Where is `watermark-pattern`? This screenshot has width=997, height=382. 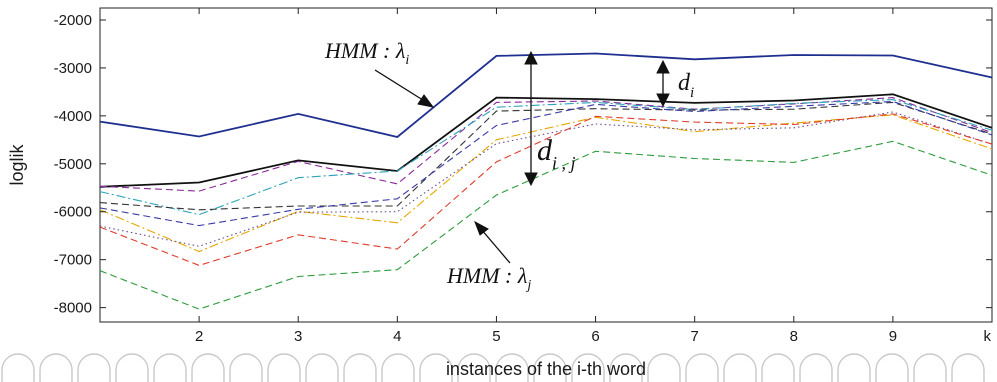 watermark-pattern is located at coordinates (493, 367).